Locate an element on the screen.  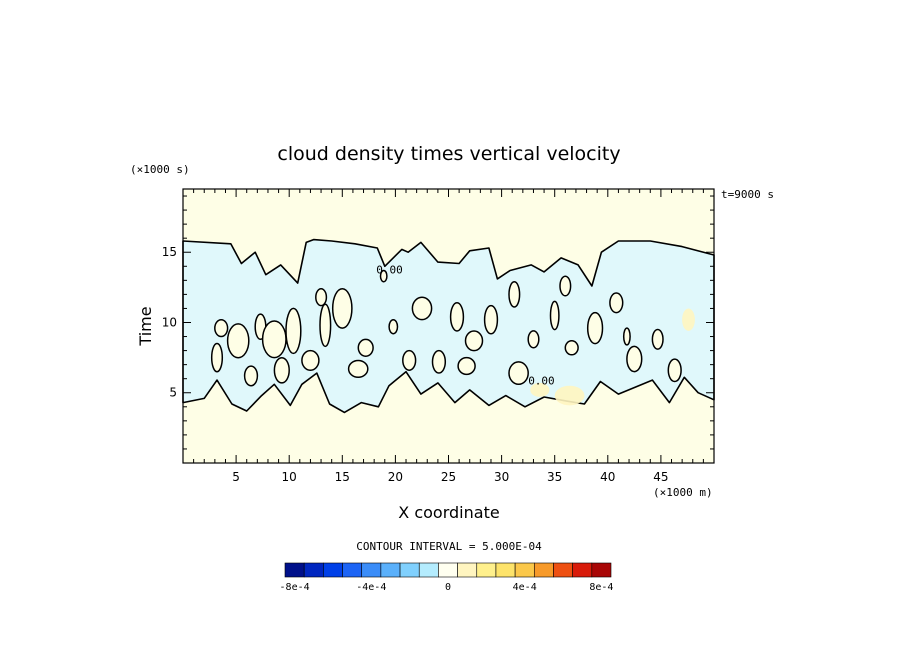
contour-labels: 0.00 0.00 is located at coordinates (465, 325).